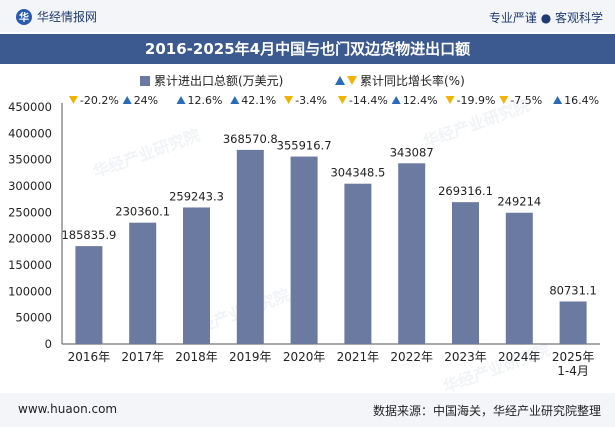 Image resolution: width=615 pixels, height=427 pixels. What do you see at coordinates (48, 344) in the screenshot?
I see `y-tick-label: 0` at bounding box center [48, 344].